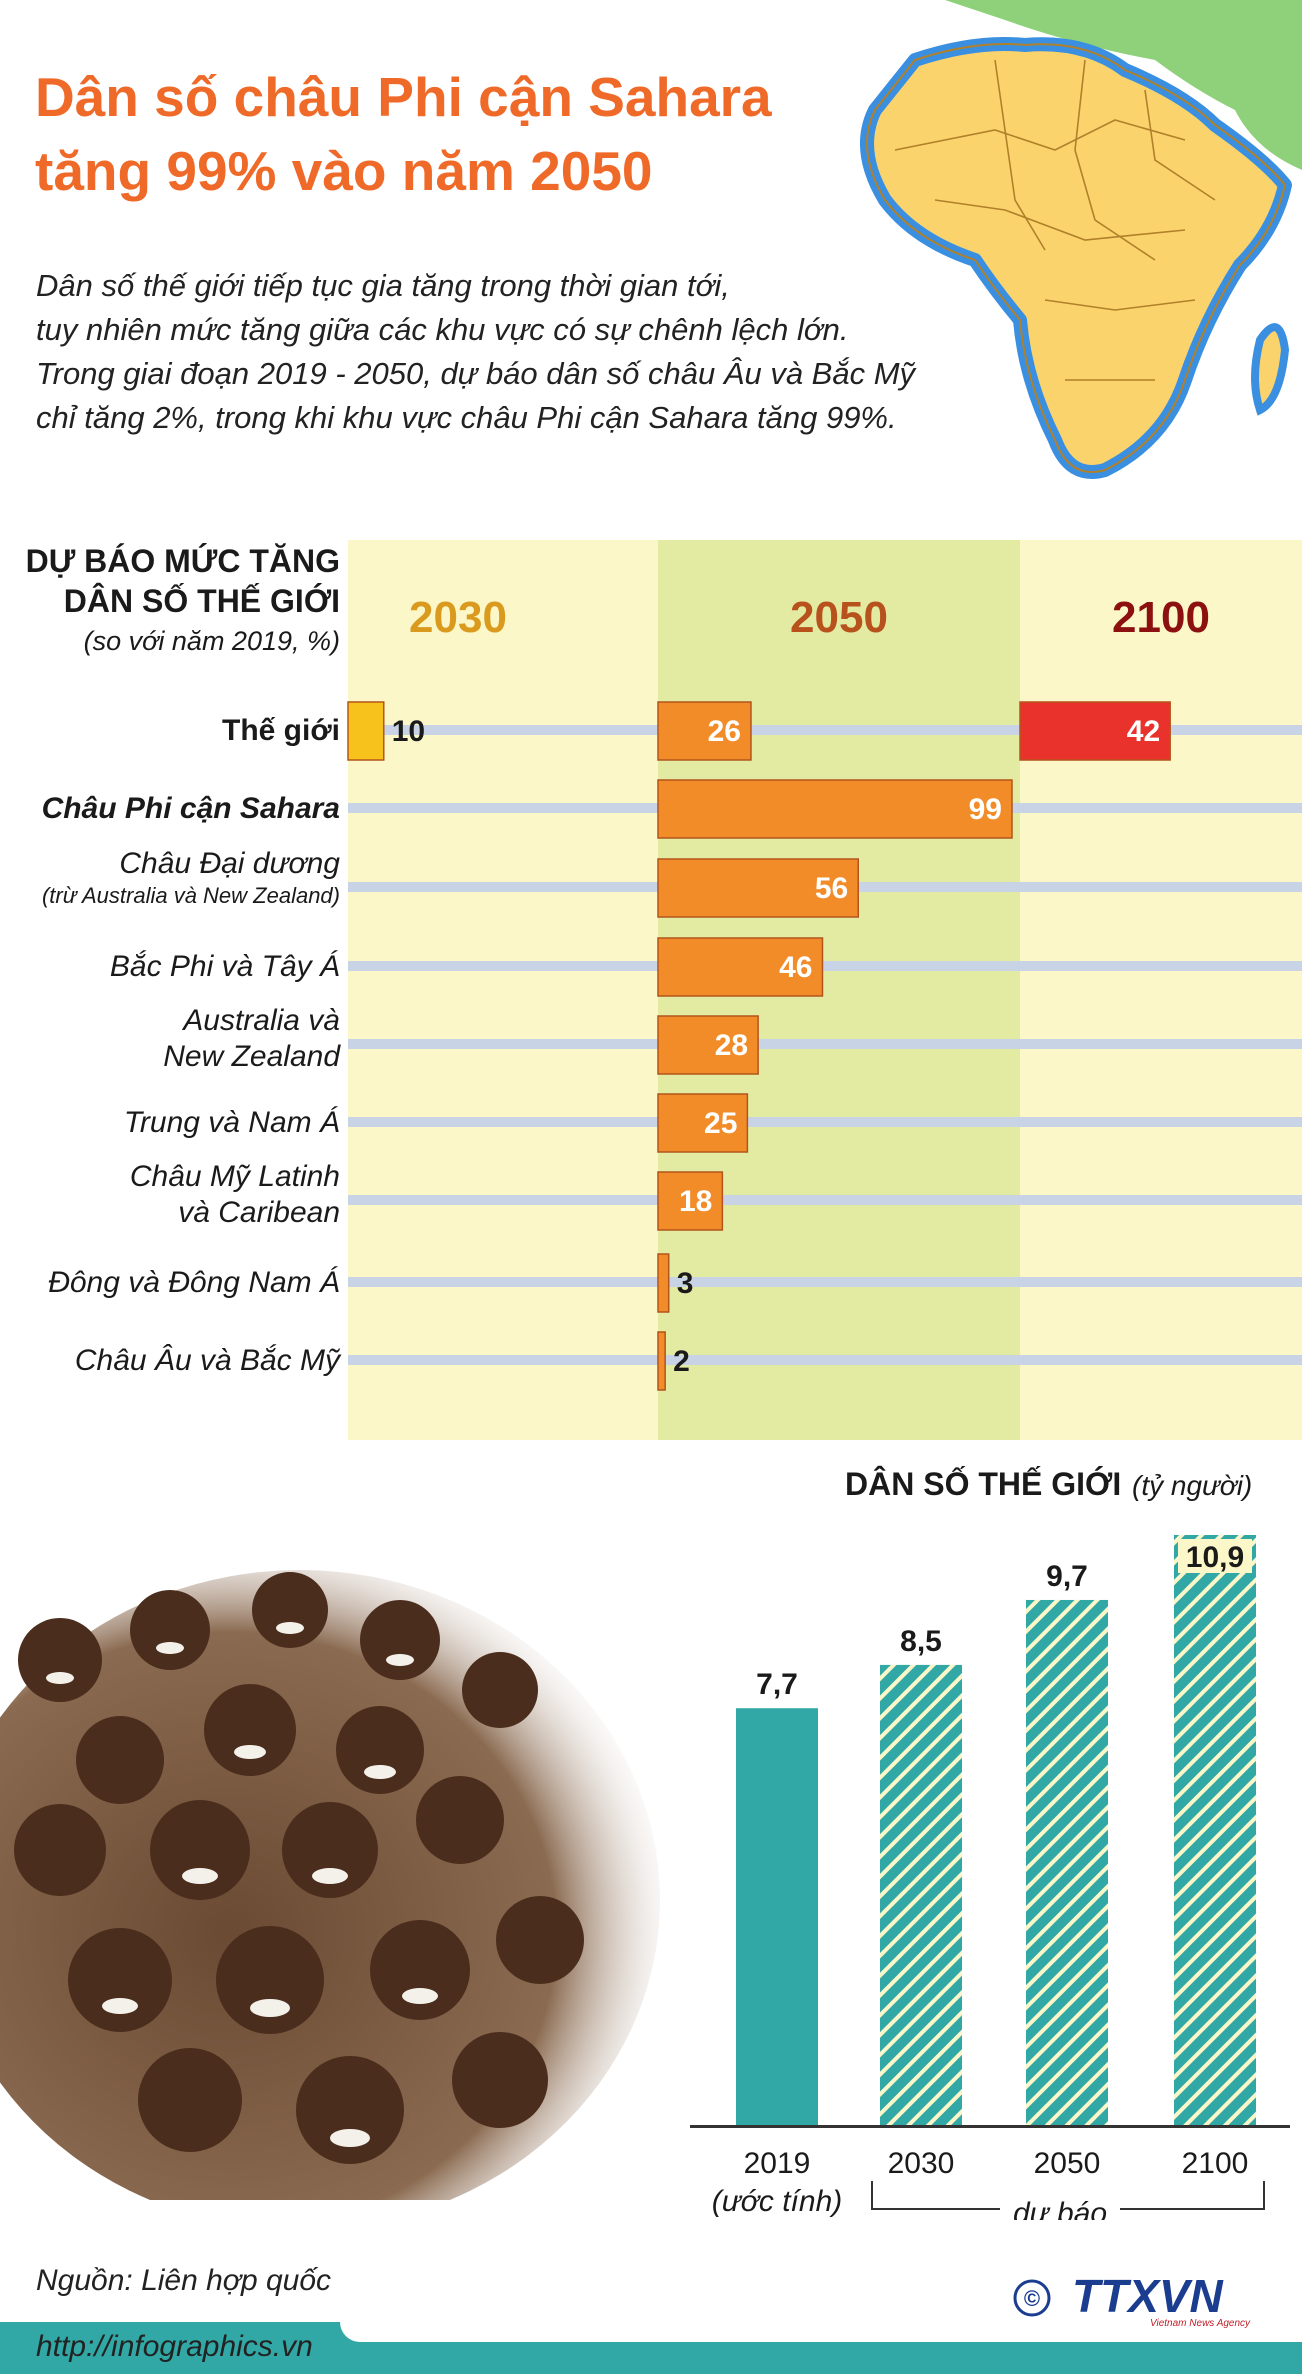  Describe the element at coordinates (174, 2346) in the screenshot. I see `footer-link: http://infographics.vn` at that location.